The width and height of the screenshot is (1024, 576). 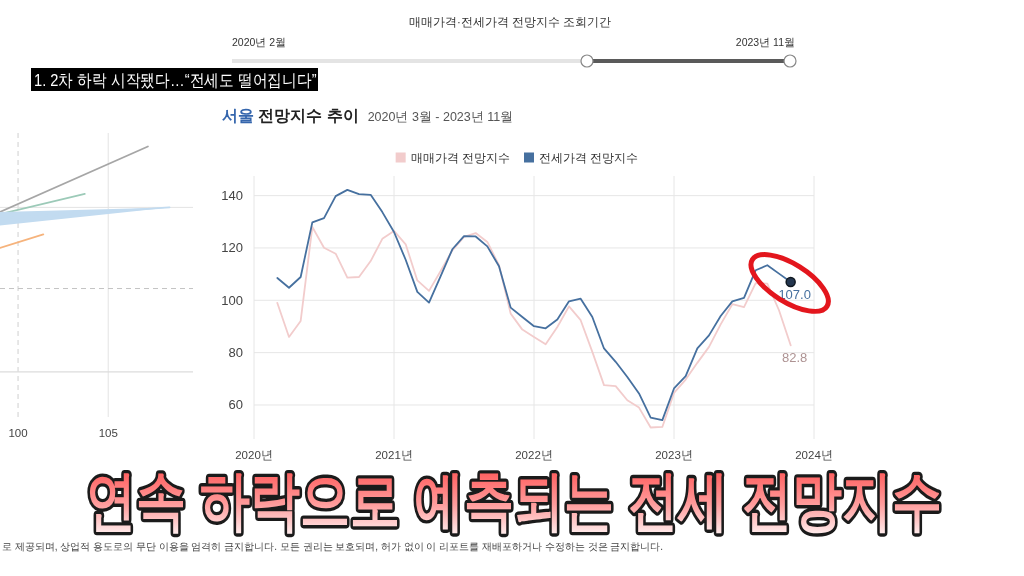 What do you see at coordinates (333, 546) in the screenshot?
I see `text: 로 제공되며, 상업적 용도로의 무단 이용을 엄격히 금지합니다. 모든 권리는 보호되며, 허가 없이 이 리포트를 재배포하거나 수정하는 것은 금지합니다.` at bounding box center [333, 546].